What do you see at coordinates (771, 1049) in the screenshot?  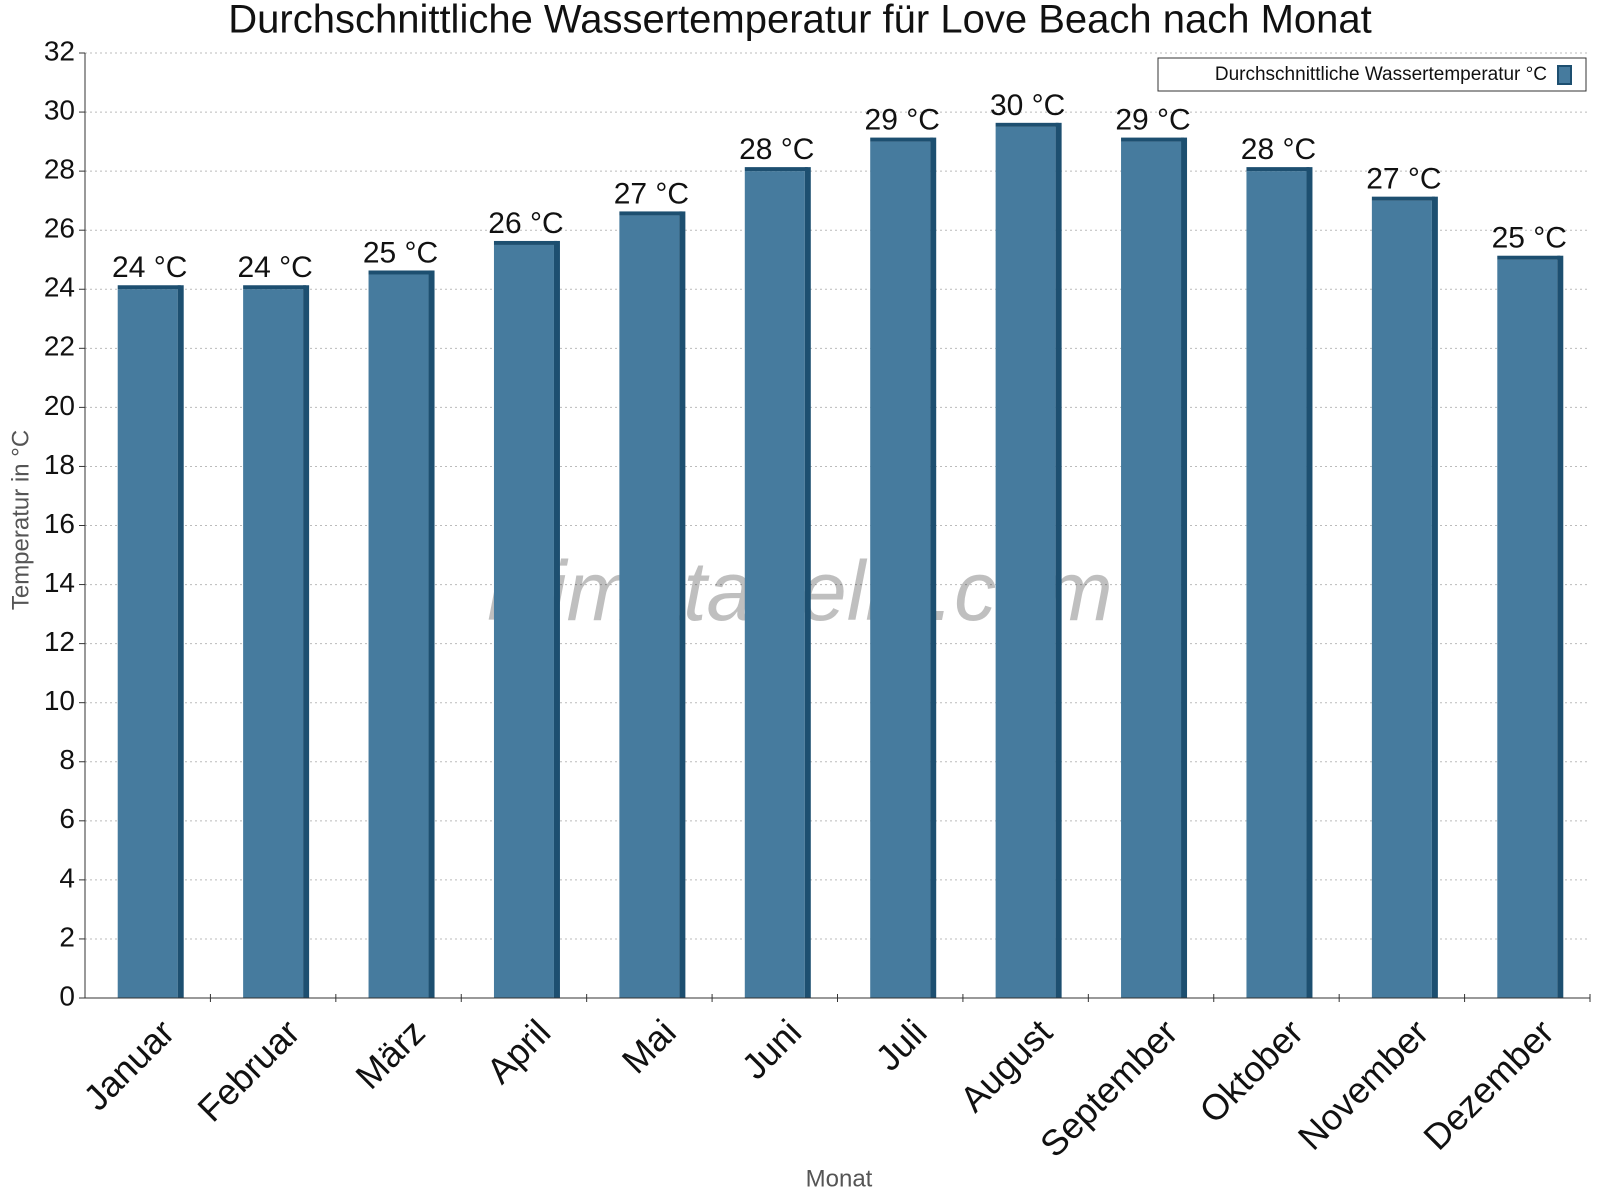 I see `x-tick-label: Juni` at bounding box center [771, 1049].